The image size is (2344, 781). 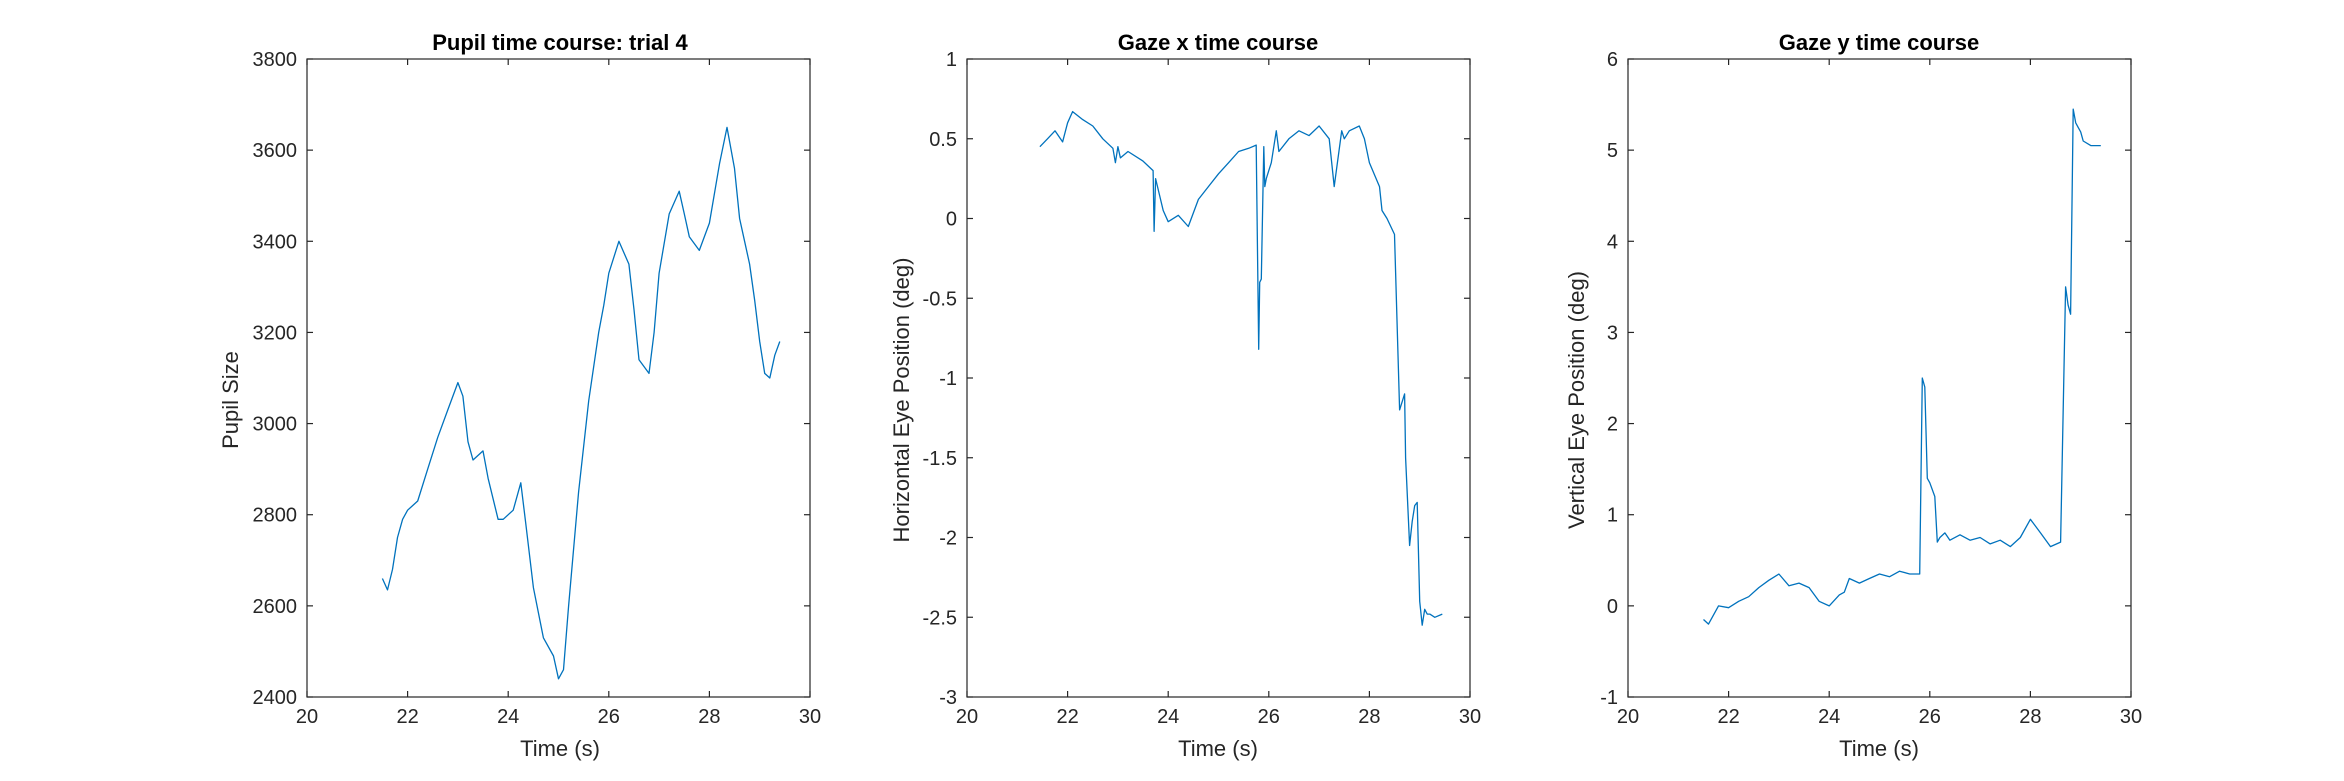 I want to click on y-tick-label: -3, so click(x=948, y=698).